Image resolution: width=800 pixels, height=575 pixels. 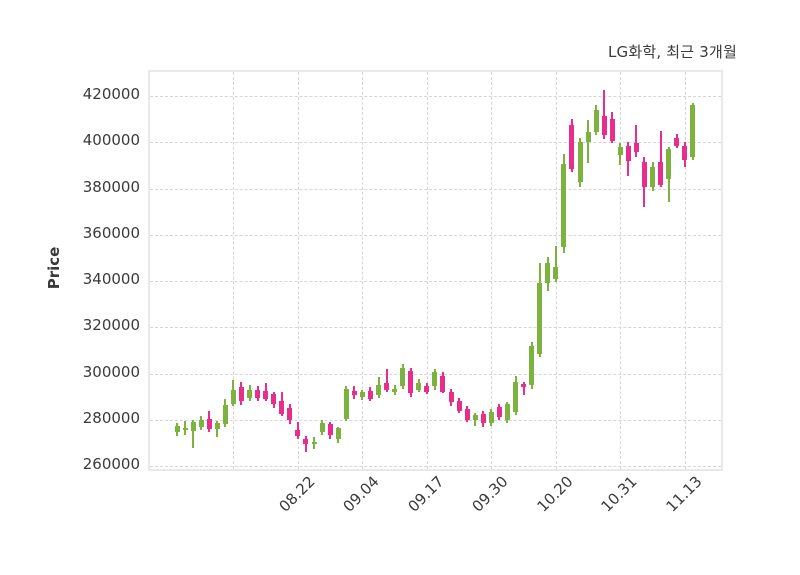 I want to click on chart-title: LG화학, 최근 3개월, so click(x=672, y=52).